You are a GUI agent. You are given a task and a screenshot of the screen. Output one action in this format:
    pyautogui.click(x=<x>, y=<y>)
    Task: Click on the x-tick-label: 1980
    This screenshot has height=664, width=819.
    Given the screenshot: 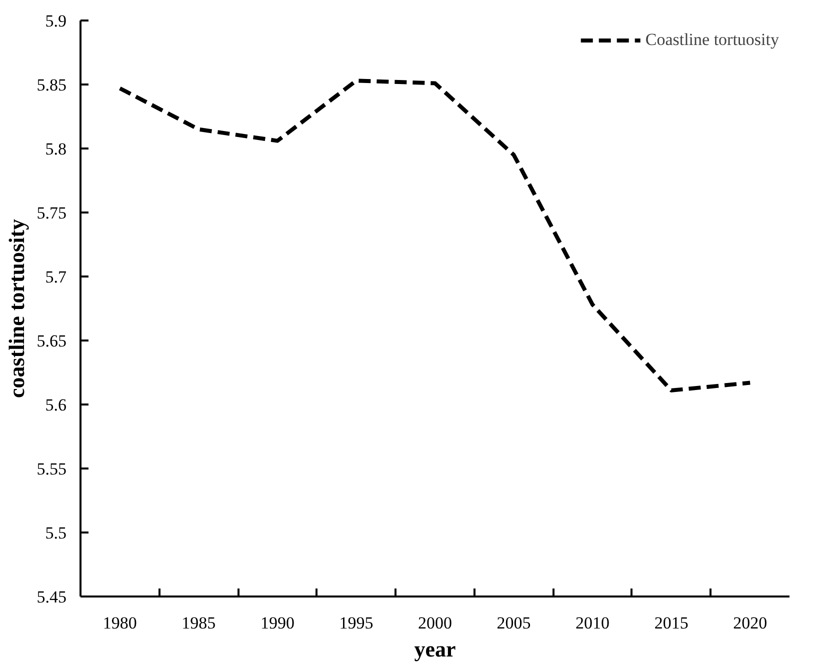 What is the action you would take?
    pyautogui.click(x=119, y=623)
    